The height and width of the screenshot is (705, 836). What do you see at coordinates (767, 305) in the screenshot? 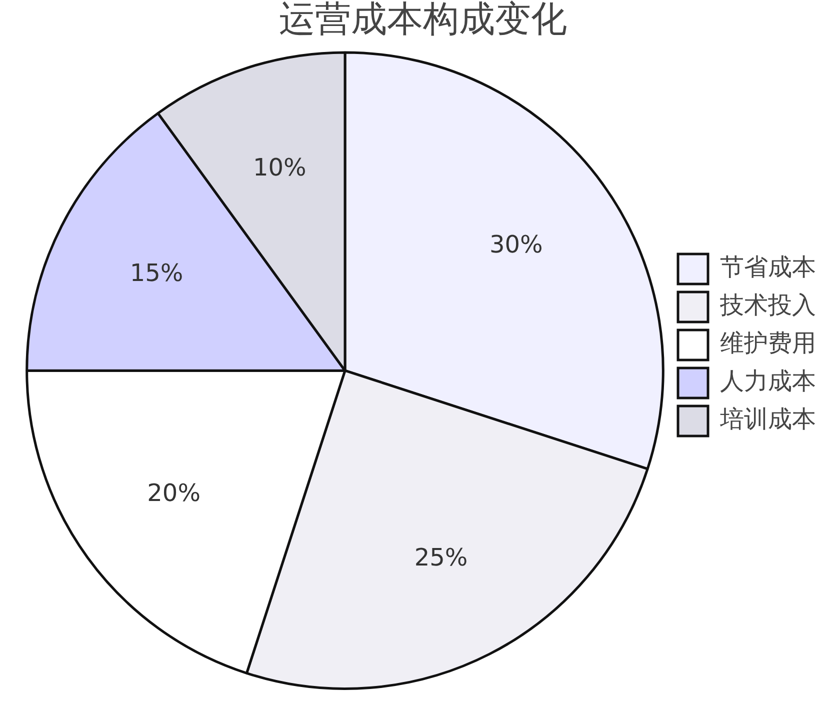
I see `legend-label: 技术投入` at bounding box center [767, 305].